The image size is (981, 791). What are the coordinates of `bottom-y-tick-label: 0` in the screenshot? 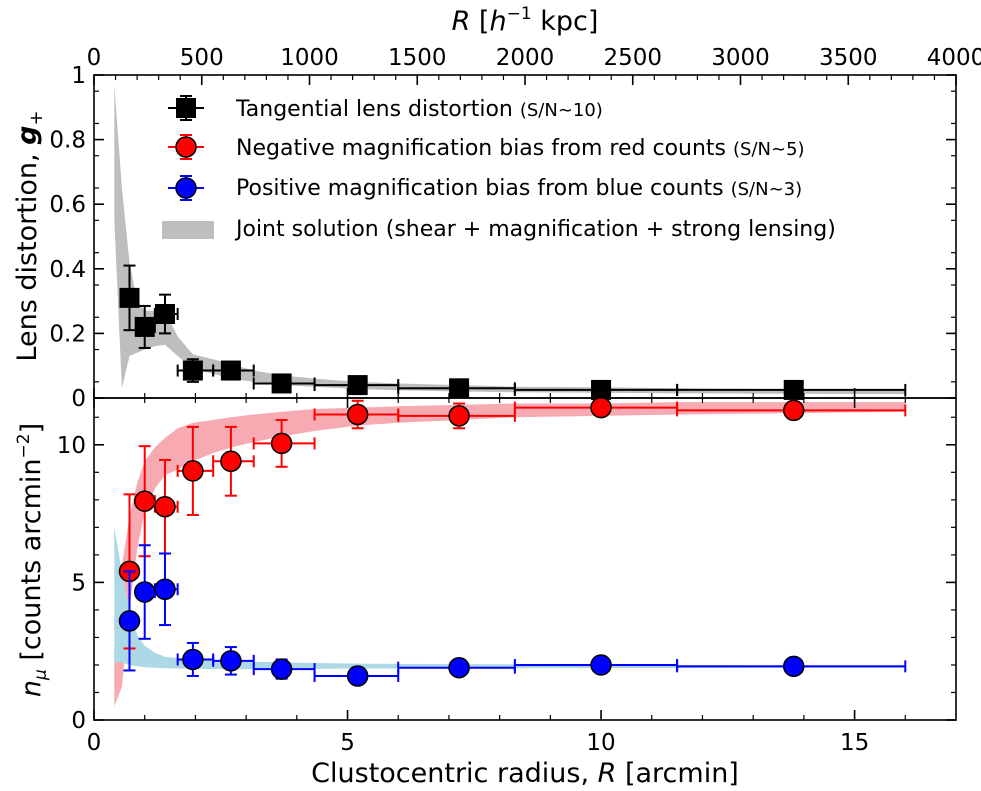 It's located at (78, 721).